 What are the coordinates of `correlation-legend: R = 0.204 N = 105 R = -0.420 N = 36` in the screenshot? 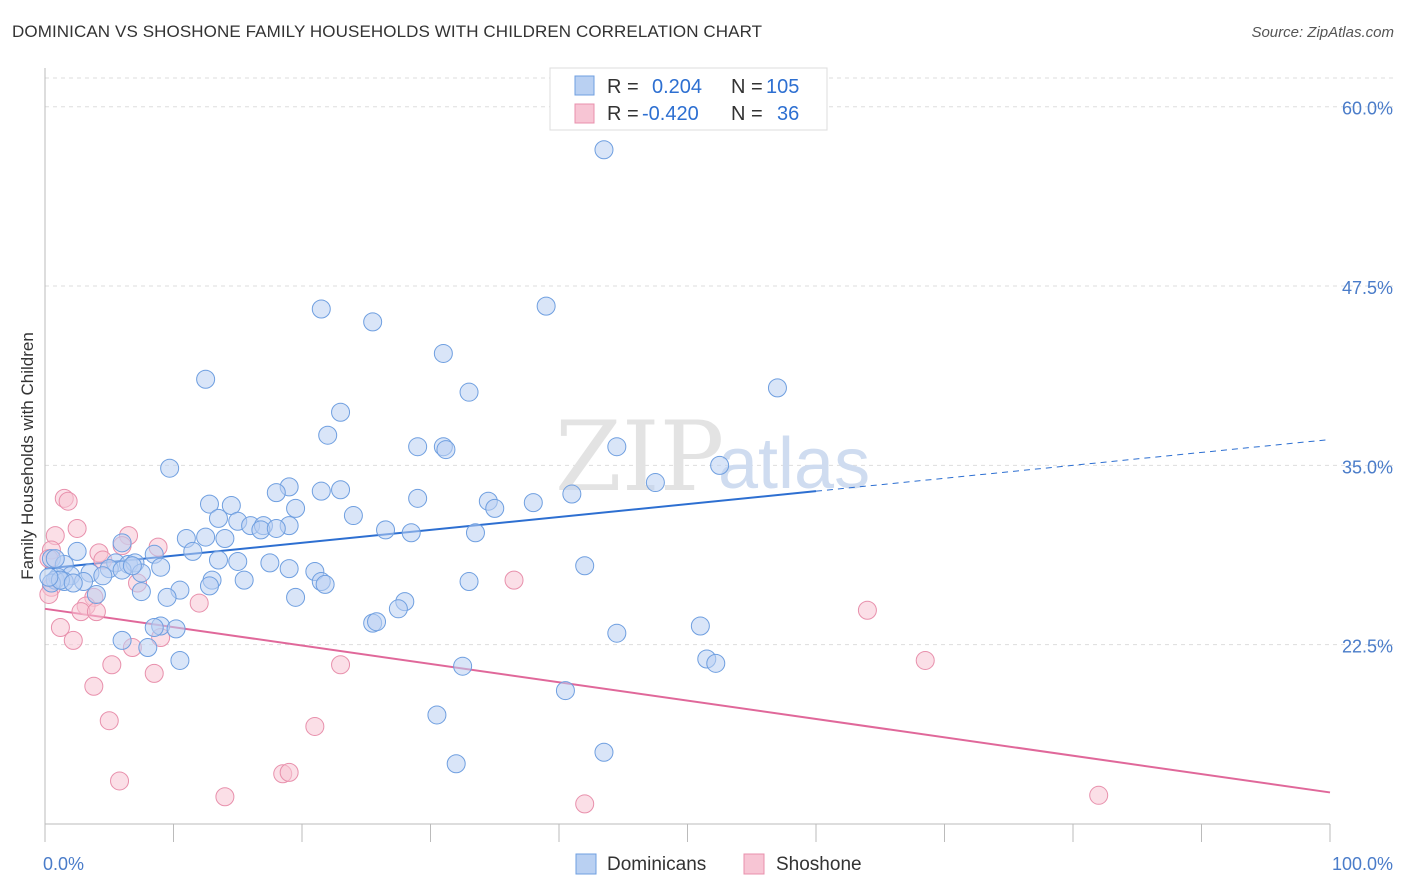 It's located at (688, 99).